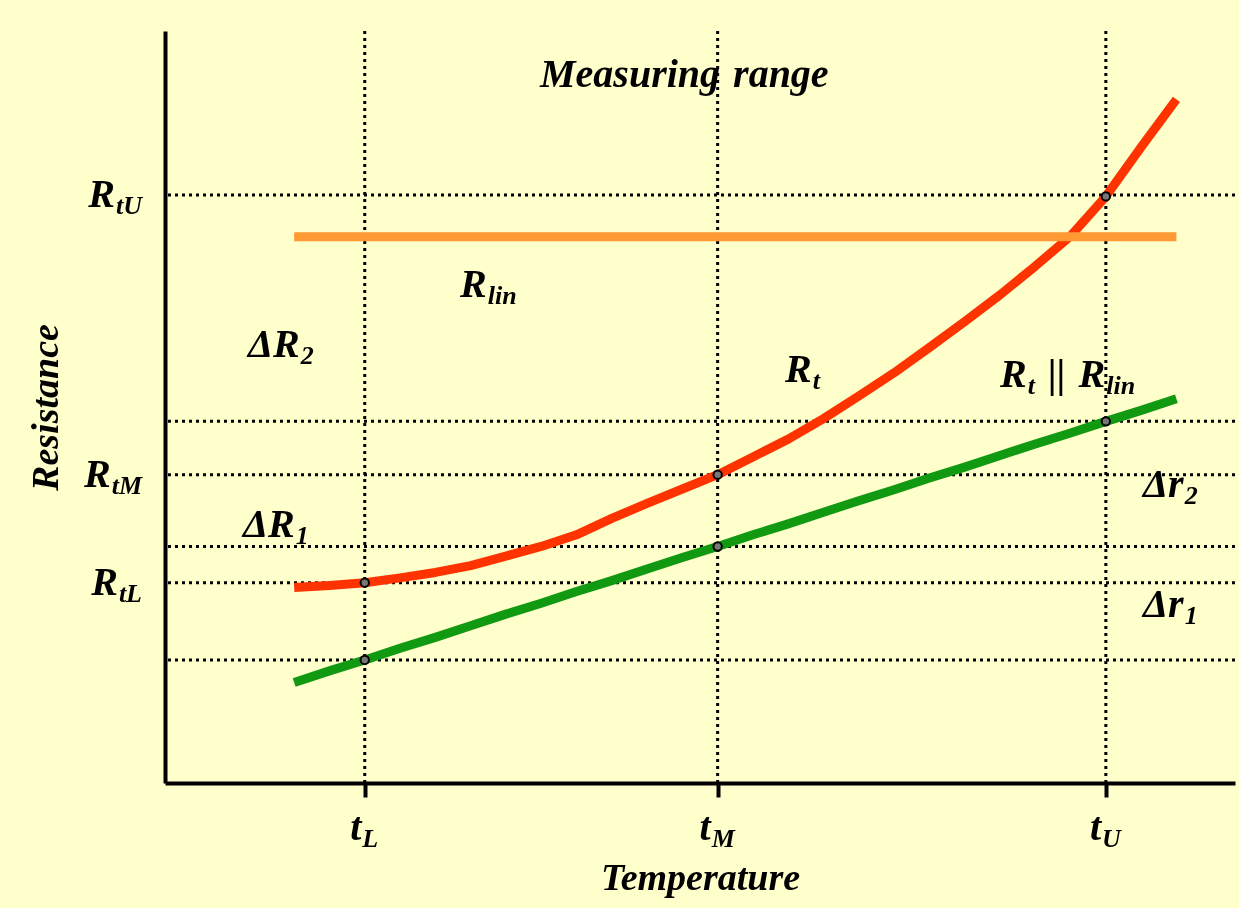 The image size is (1239, 908). I want to click on text: Measuring range, so click(684, 73).